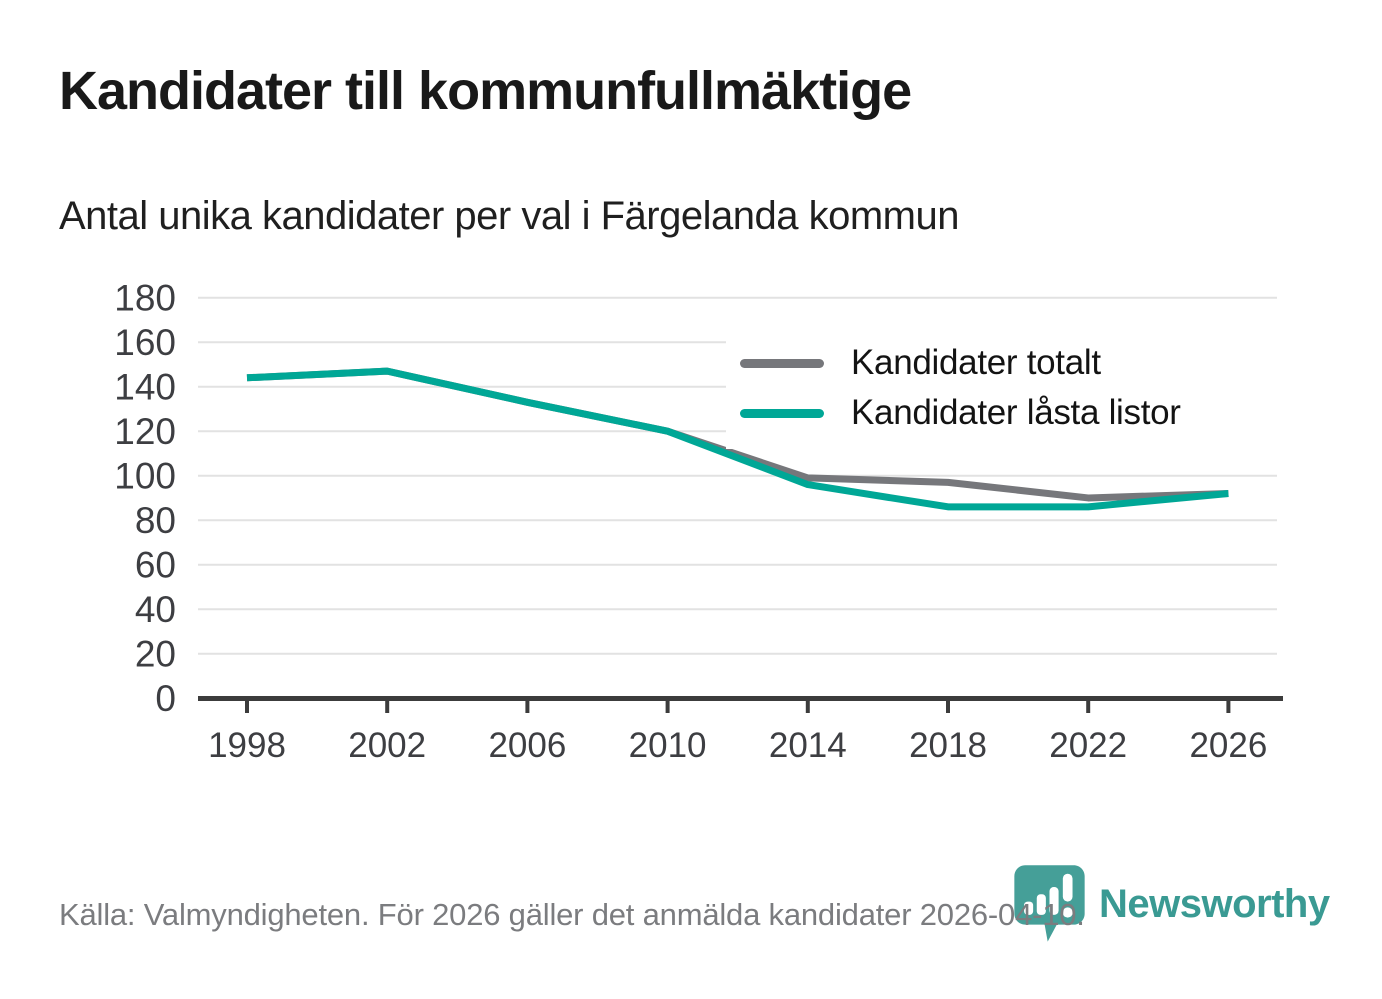 This screenshot has width=1382, height=999. Describe the element at coordinates (976, 362) in the screenshot. I see `legend-label-totalt: Kandidater totalt` at that location.